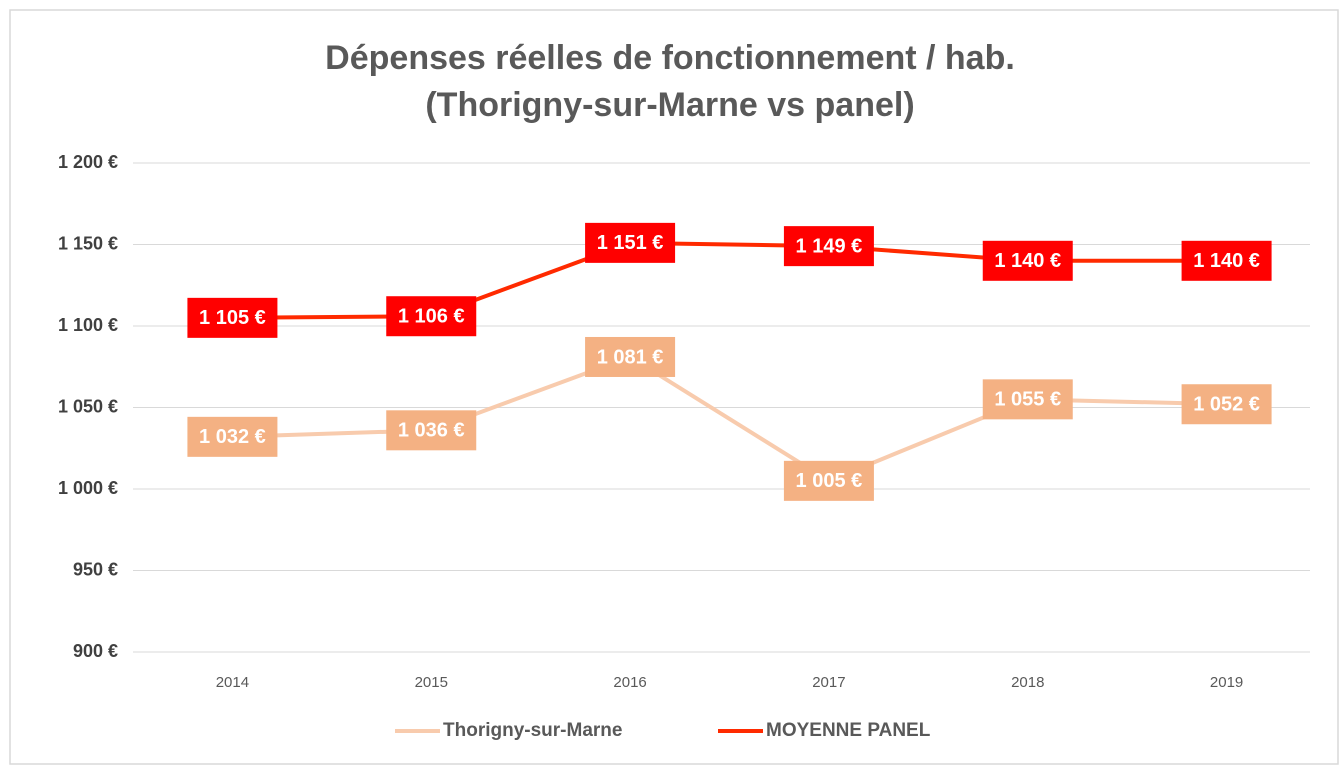  I want to click on data-label: 1 081 €, so click(630, 357).